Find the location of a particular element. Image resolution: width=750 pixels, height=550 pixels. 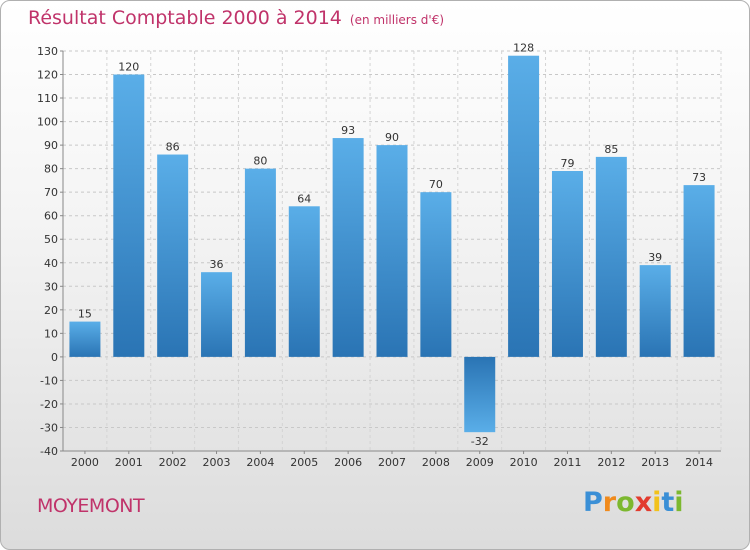

chart-title-text: Résultat Comptable 2000 à 2014 is located at coordinates (185, 18).